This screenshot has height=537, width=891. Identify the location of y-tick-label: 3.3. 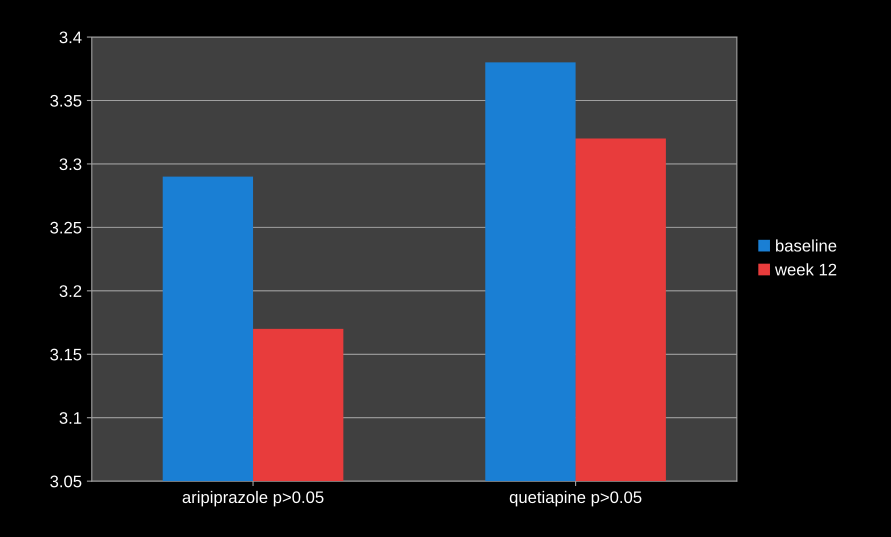
(71, 164).